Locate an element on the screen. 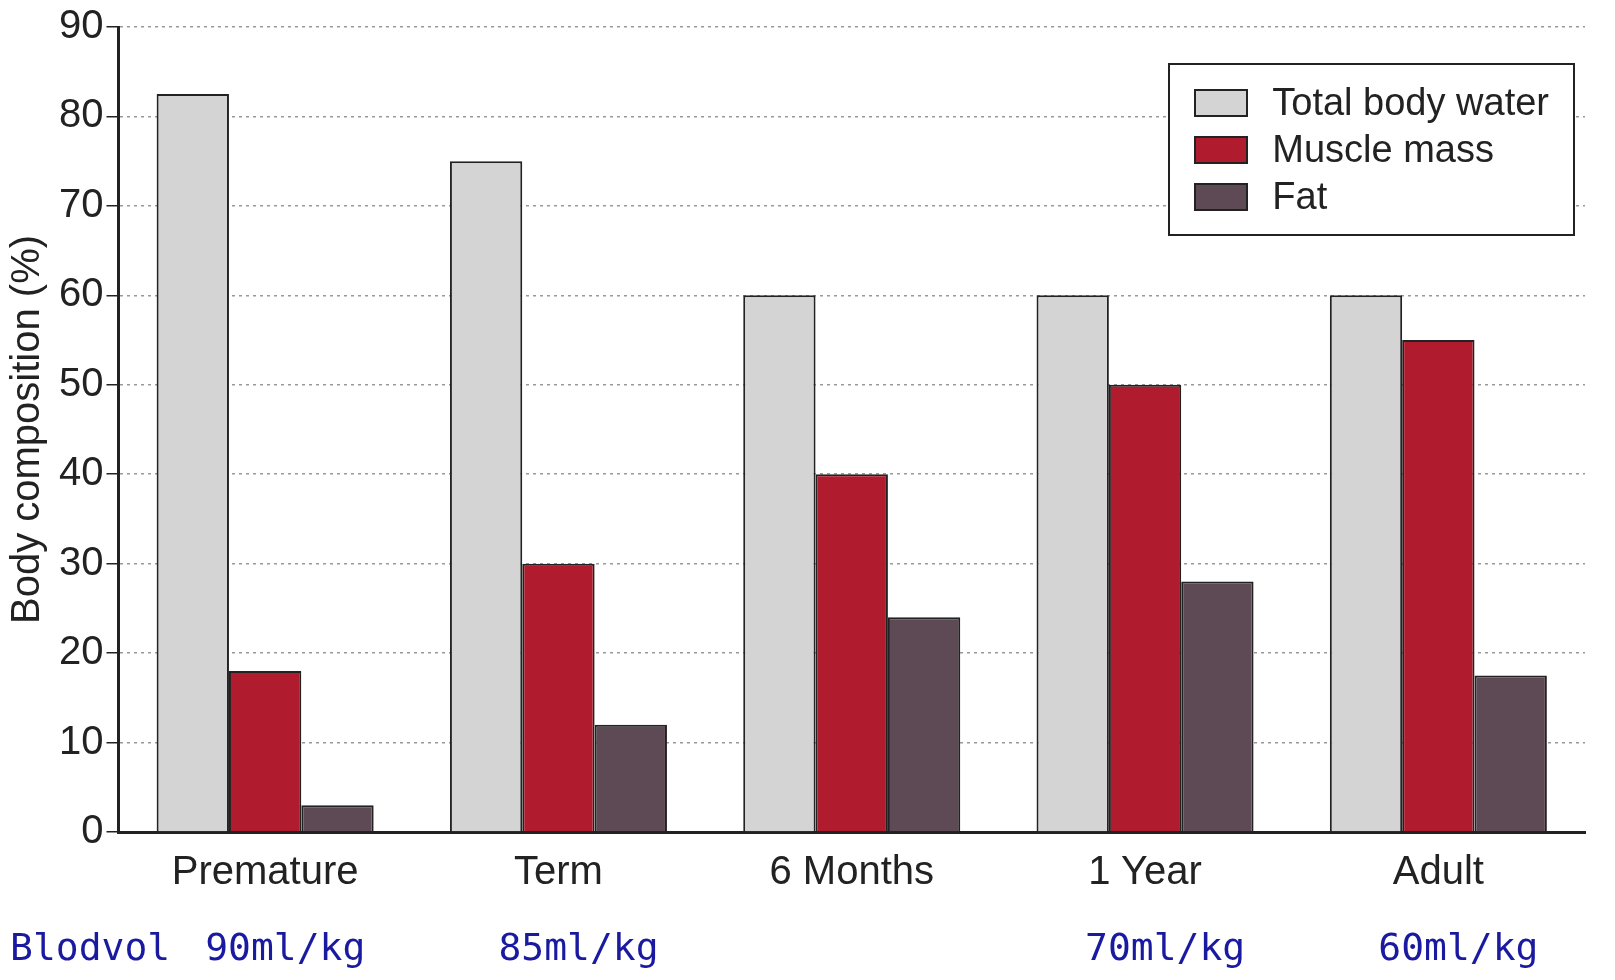  y-tick-label: 20 is located at coordinates (81, 650).